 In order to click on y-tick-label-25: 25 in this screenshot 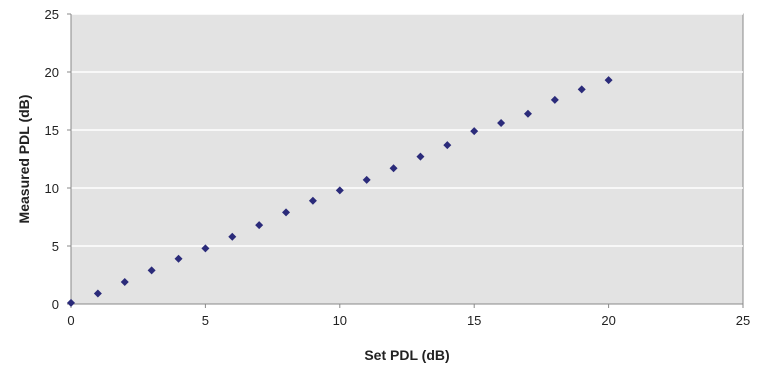, I will do `click(52, 14)`.